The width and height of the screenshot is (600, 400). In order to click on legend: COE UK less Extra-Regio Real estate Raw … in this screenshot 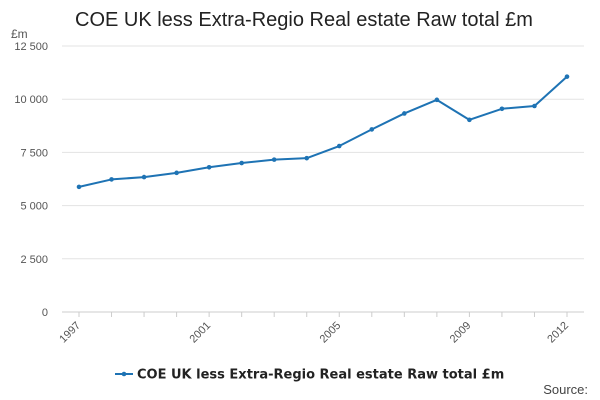, I will do `click(309, 375)`.